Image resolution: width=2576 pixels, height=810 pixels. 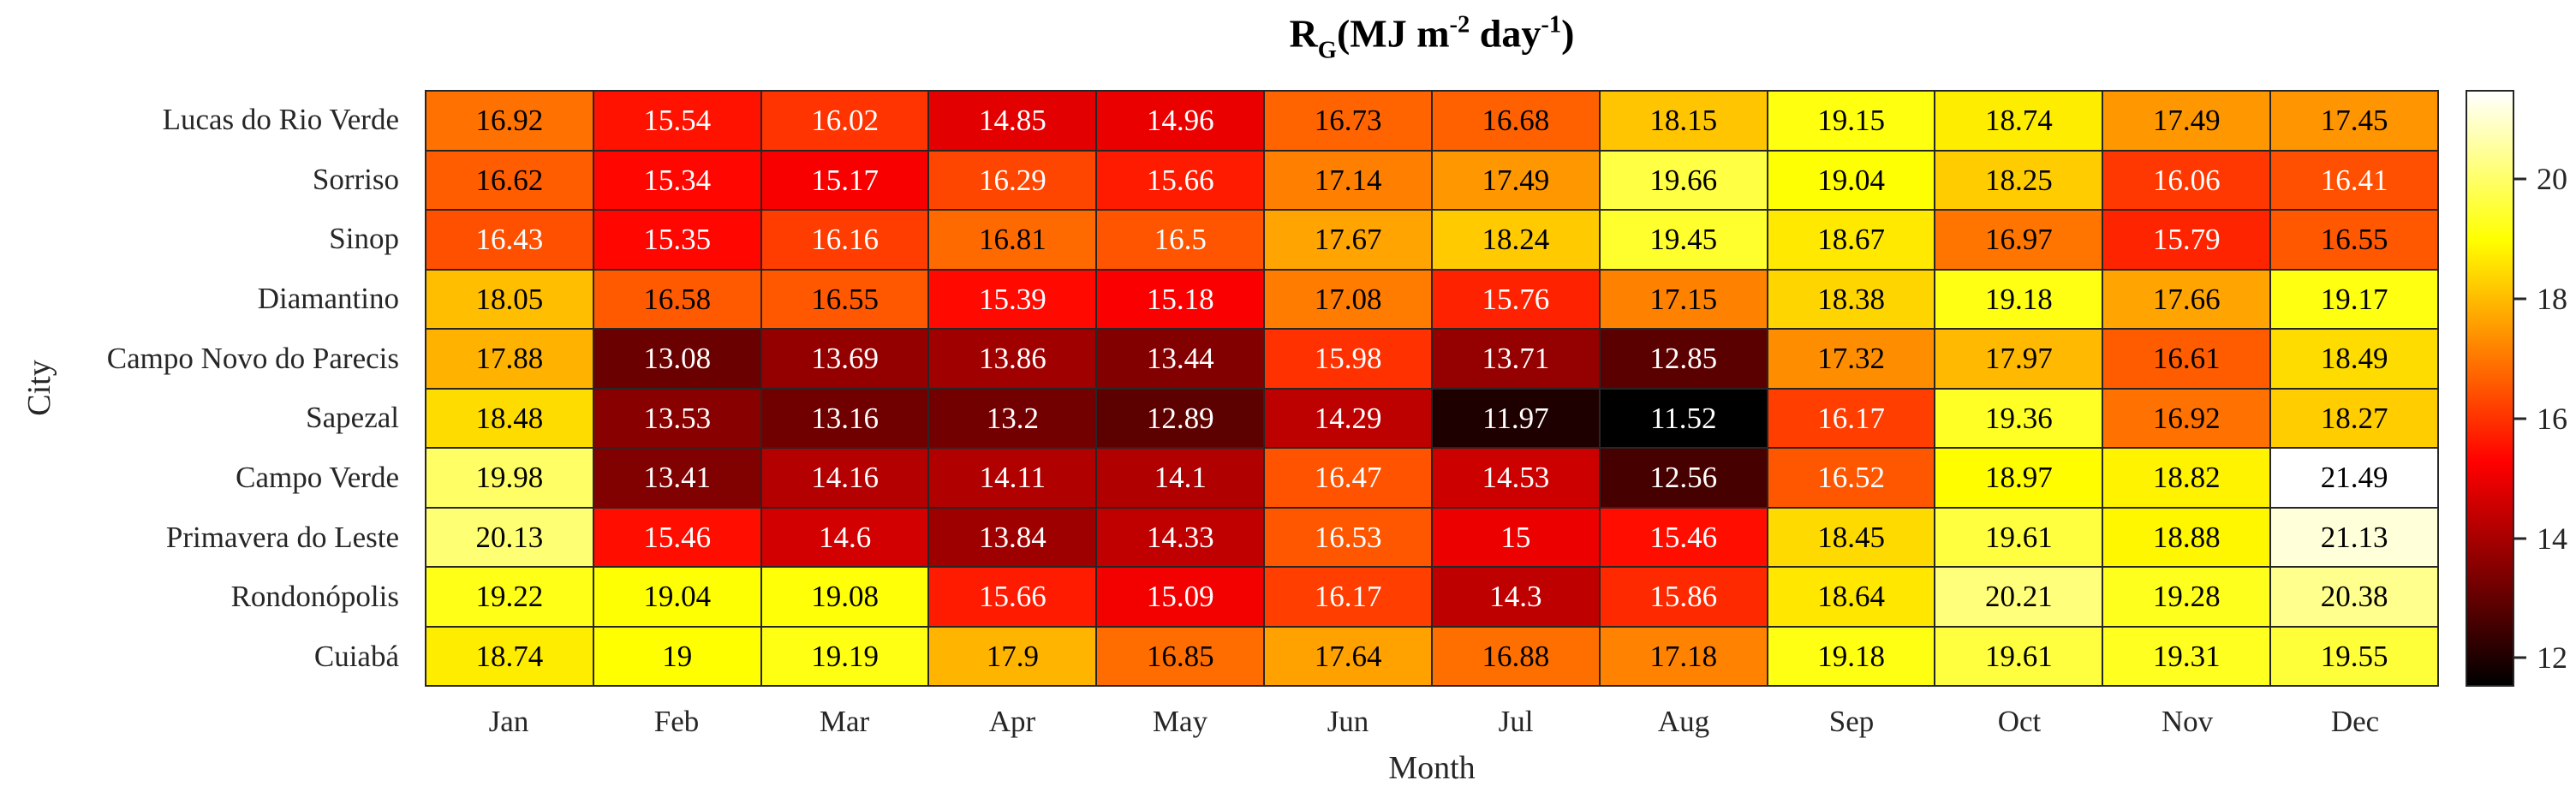 I want to click on heatmap-cell: 15.46, so click(x=676, y=537).